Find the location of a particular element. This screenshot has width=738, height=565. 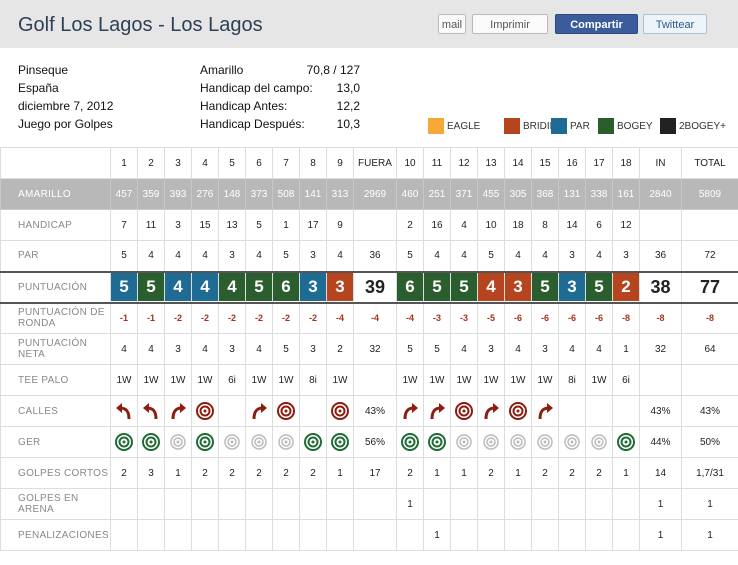

column-header: 2 is located at coordinates (151, 163).